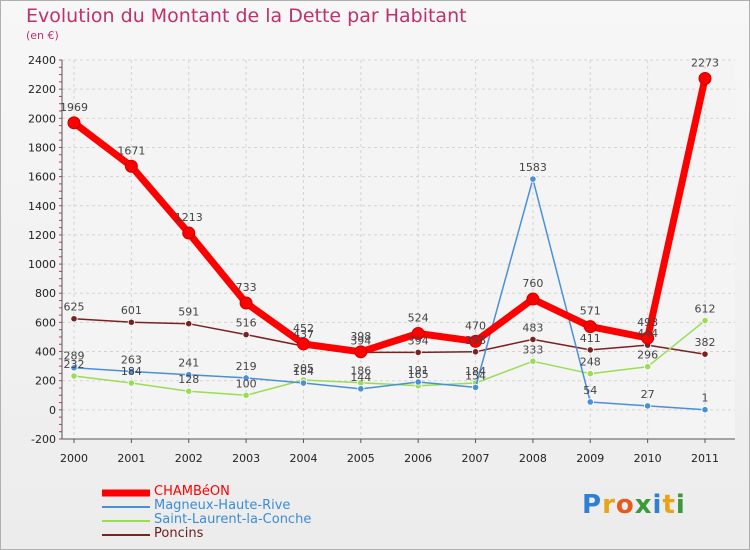 Image resolution: width=750 pixels, height=550 pixels. Describe the element at coordinates (705, 398) in the screenshot. I see `data-label: 1` at that location.